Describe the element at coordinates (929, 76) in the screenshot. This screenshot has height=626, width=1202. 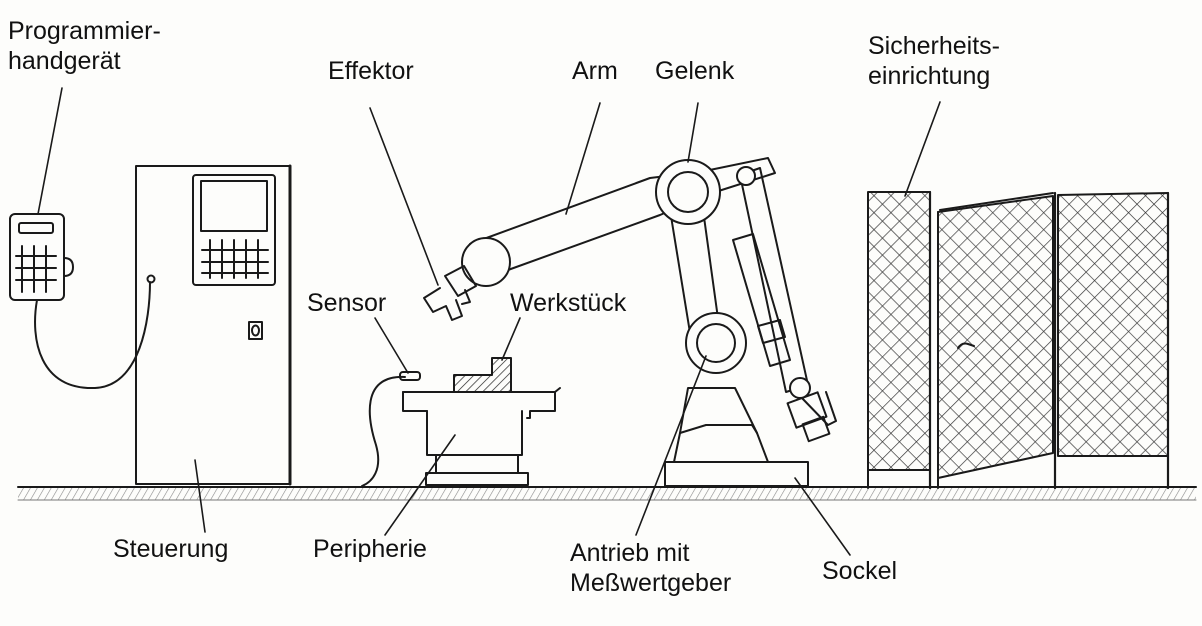
I see `label-sicherheitseinrichtung-line-2: einrichtung` at that location.